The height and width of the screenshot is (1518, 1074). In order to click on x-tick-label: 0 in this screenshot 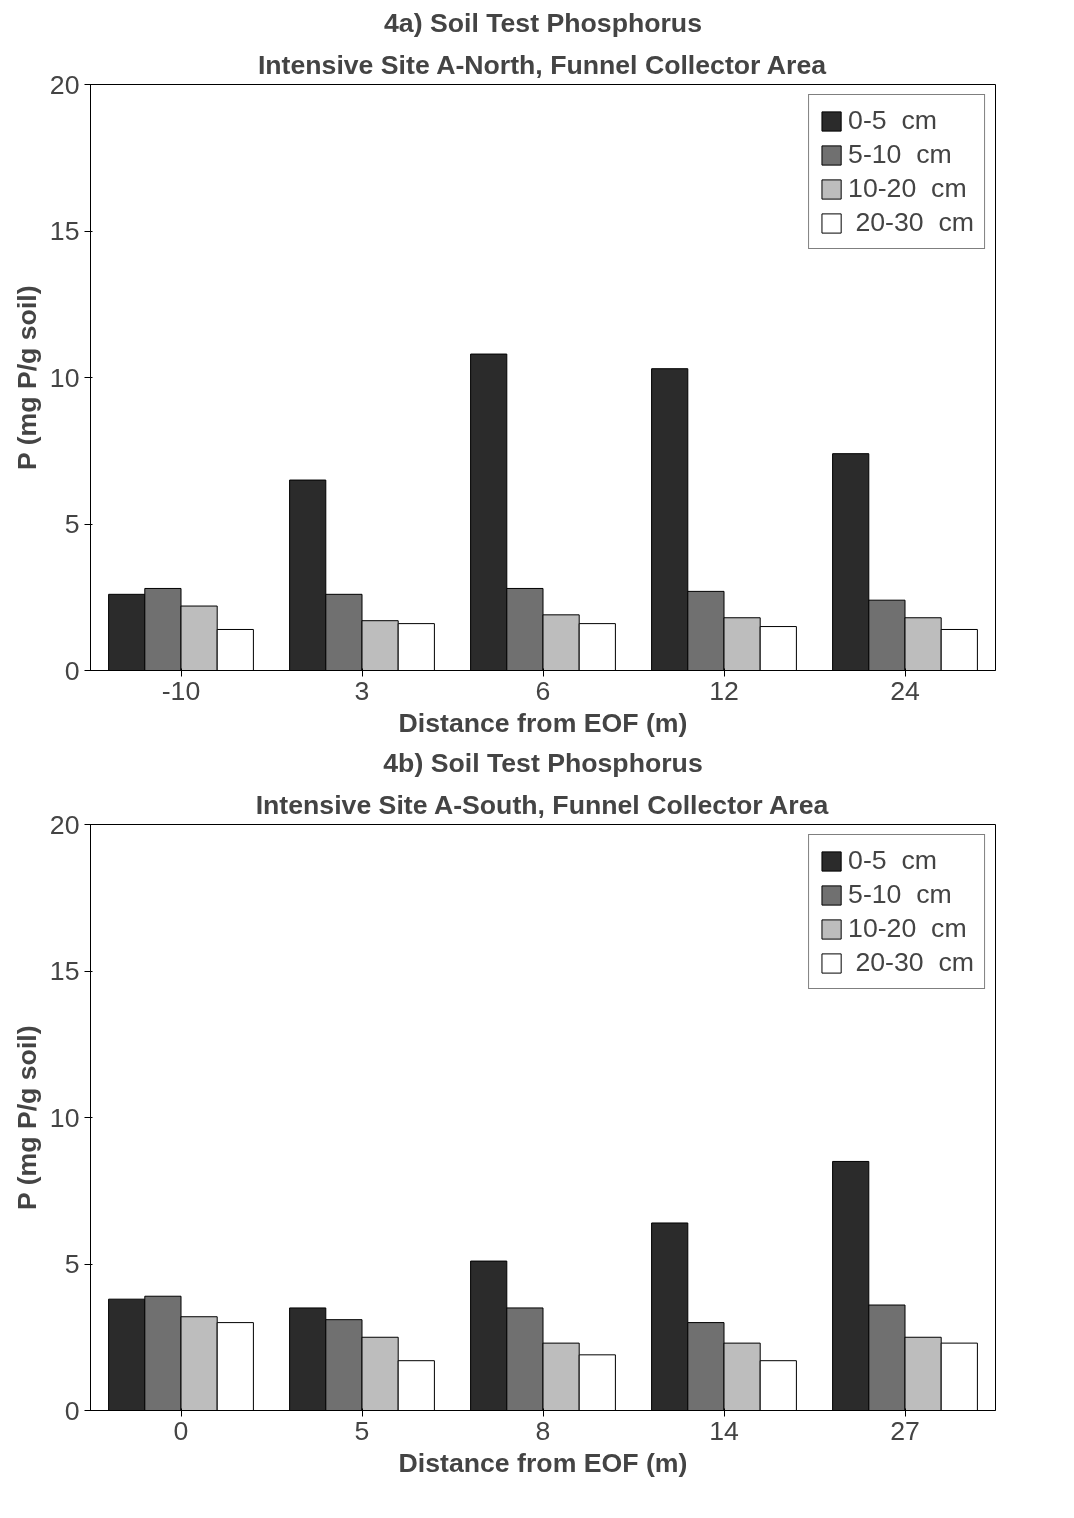, I will do `click(181, 1430)`.